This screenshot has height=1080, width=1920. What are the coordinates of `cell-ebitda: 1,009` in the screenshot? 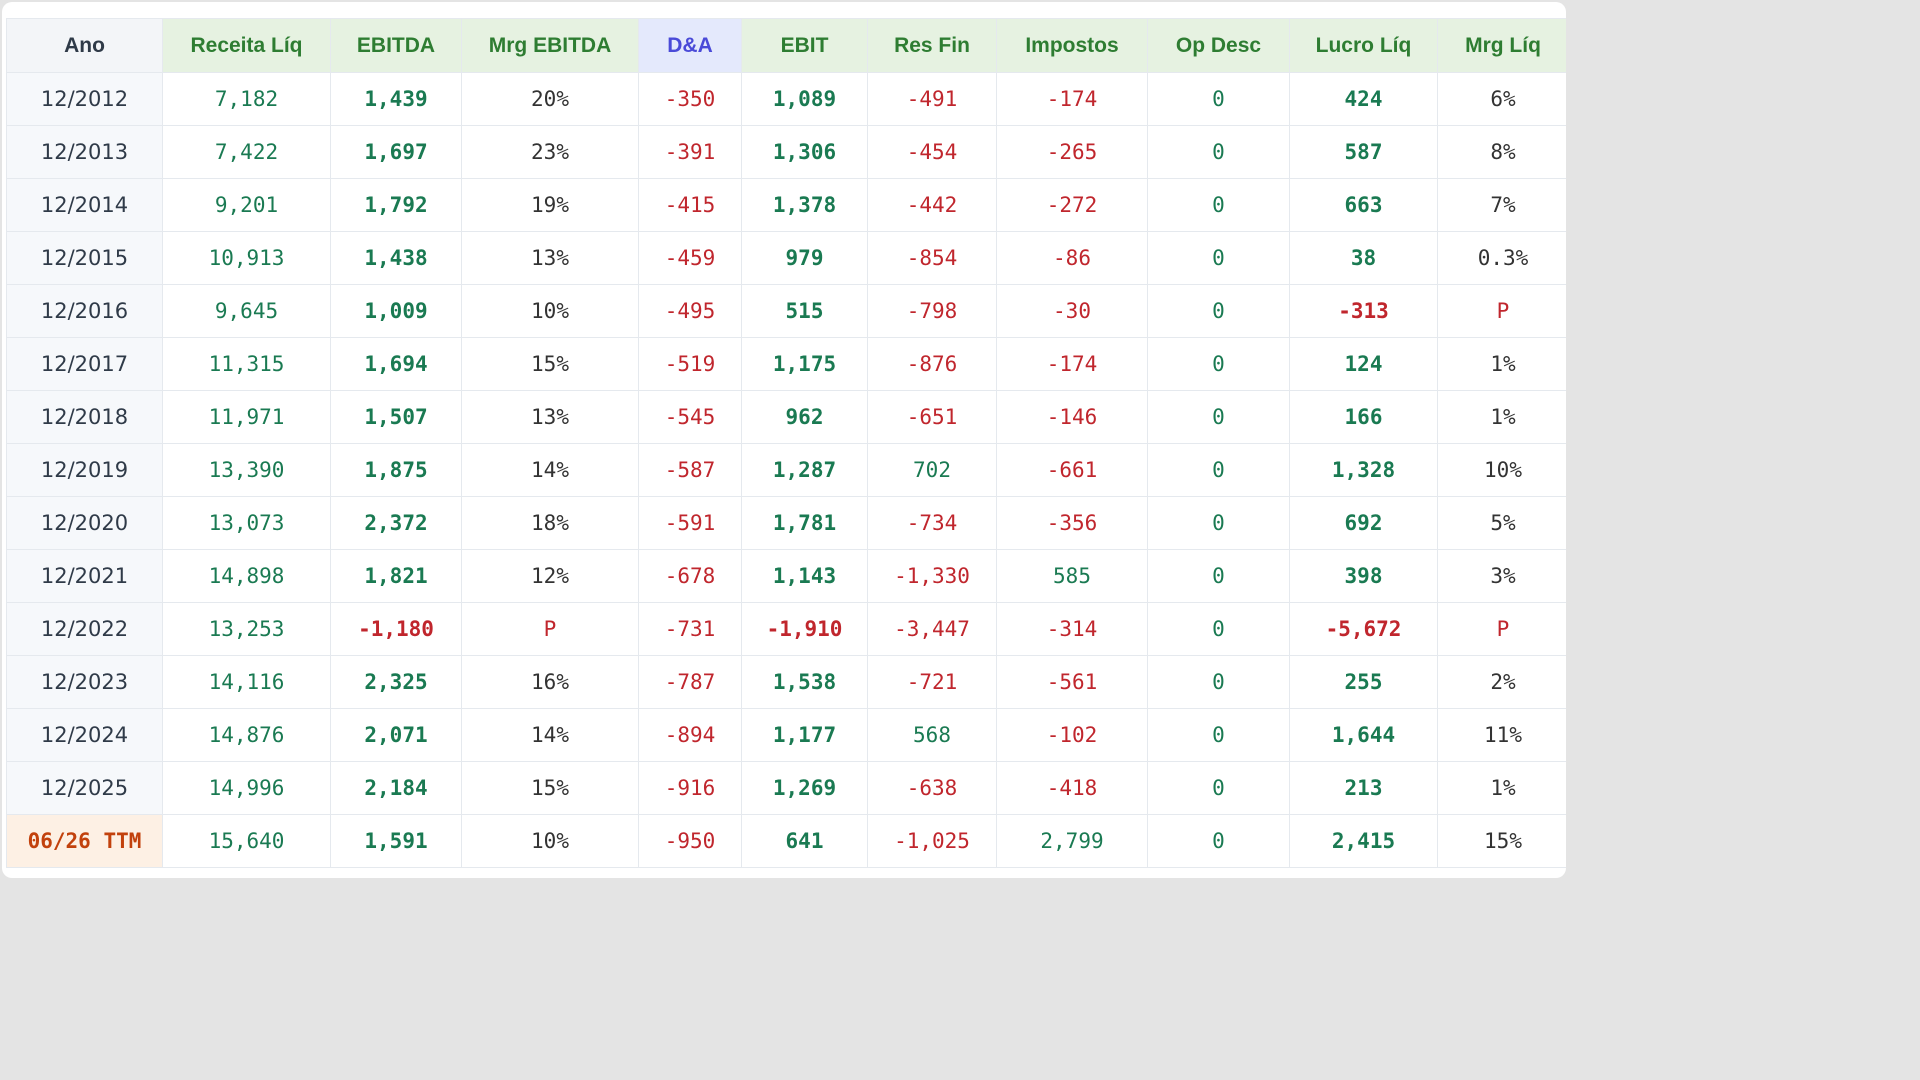 It's located at (396, 311).